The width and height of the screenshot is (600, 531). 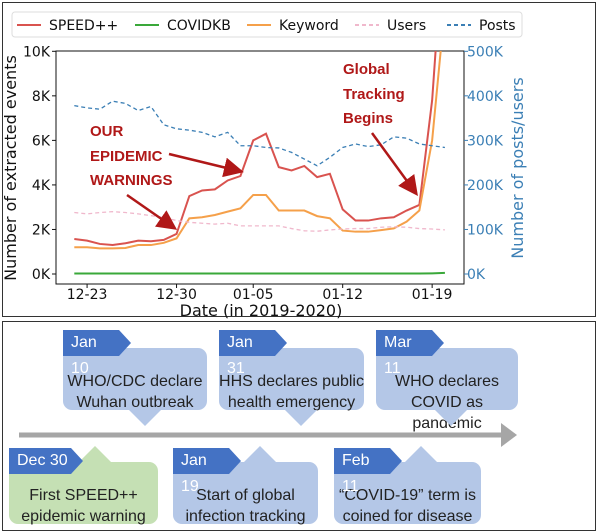 I want to click on y-tick-right: 500K, so click(x=485, y=52).